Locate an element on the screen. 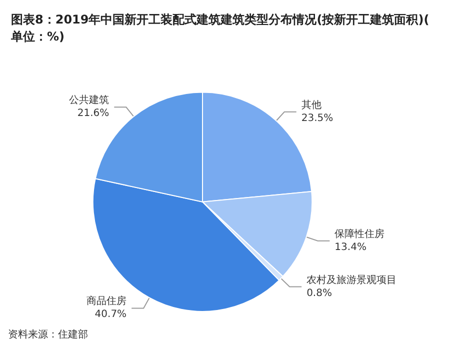 The height and width of the screenshot is (348, 450). text: 资料来源：住建部 is located at coordinates (48, 334).